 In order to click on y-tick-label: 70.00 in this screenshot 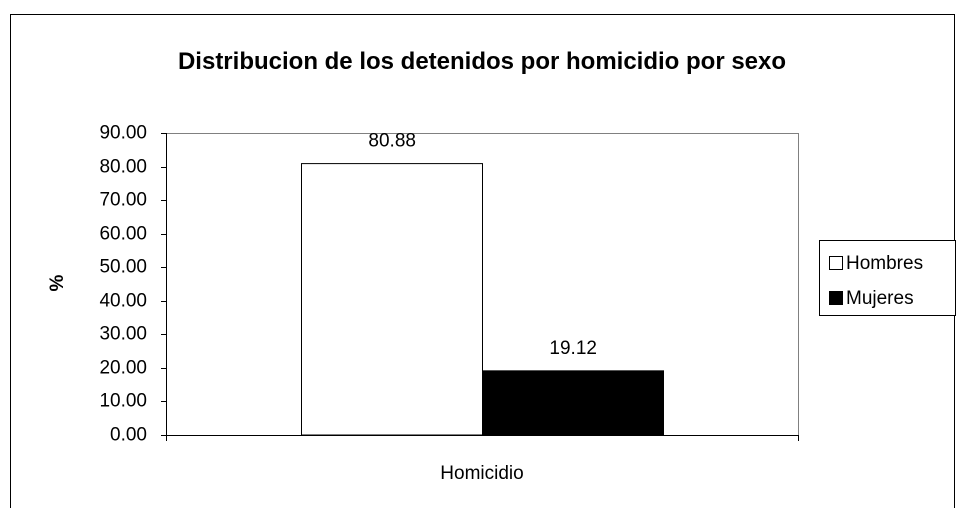, I will do `click(123, 200)`.